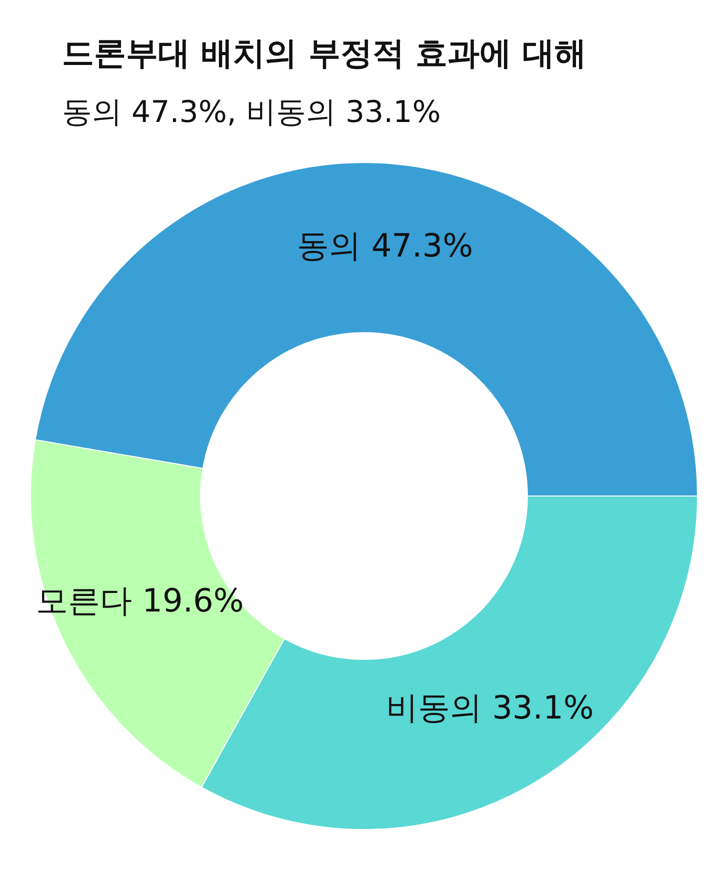 The image size is (728, 880). Describe the element at coordinates (325, 53) in the screenshot. I see `chart-title: 드론부대 배치의 부정적 효과에 대해` at that location.